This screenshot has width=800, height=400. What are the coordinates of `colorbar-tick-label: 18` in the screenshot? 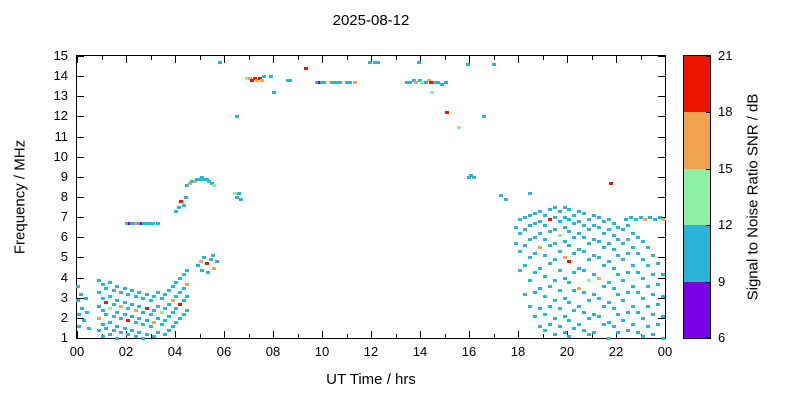 It's located at (725, 112).